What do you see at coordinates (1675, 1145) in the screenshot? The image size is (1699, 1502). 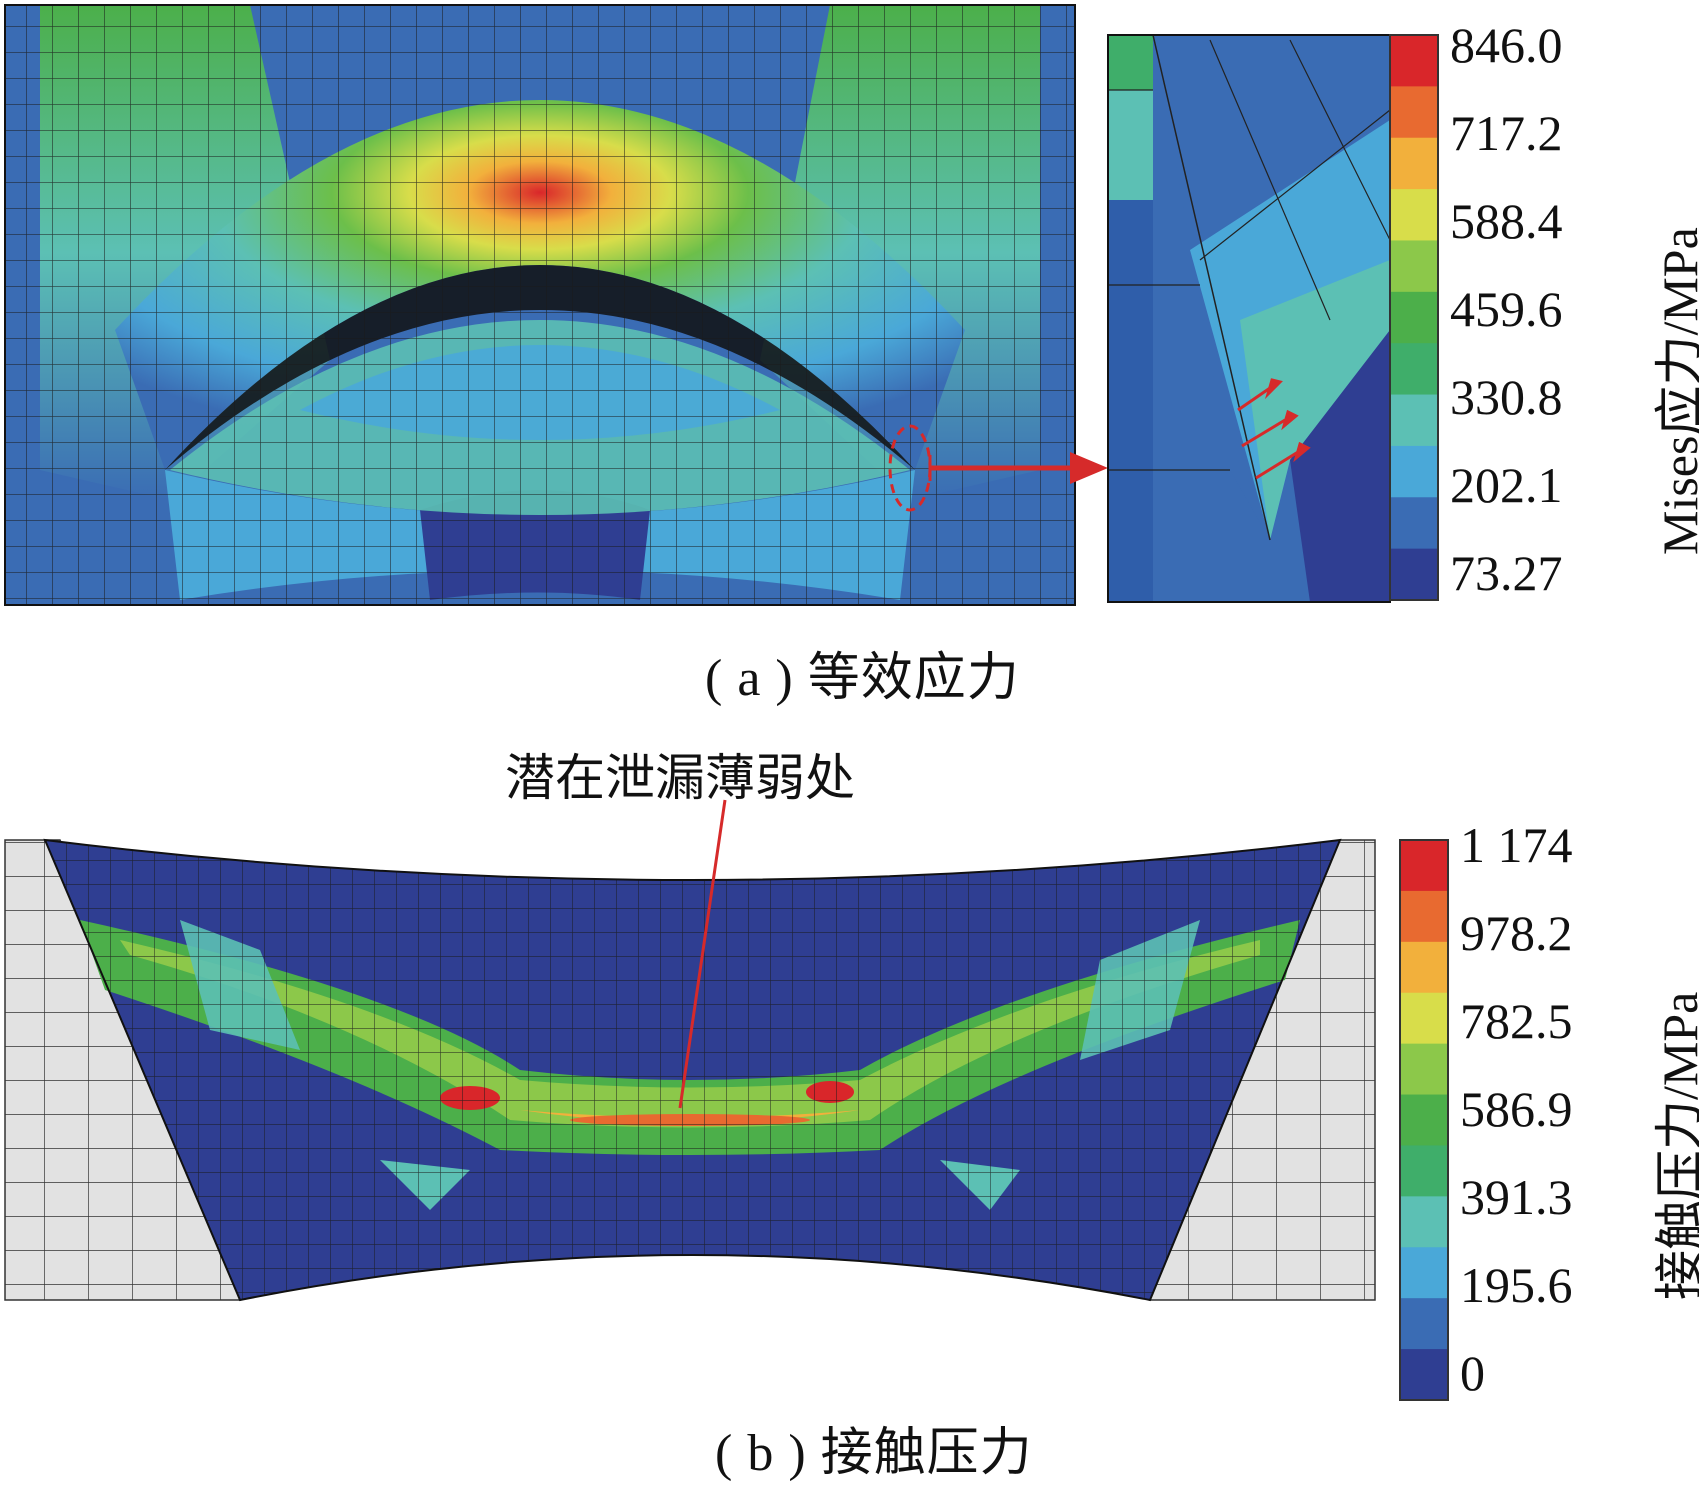 I see `colorbar-b-title: 接触压力/MPa` at bounding box center [1675, 1145].